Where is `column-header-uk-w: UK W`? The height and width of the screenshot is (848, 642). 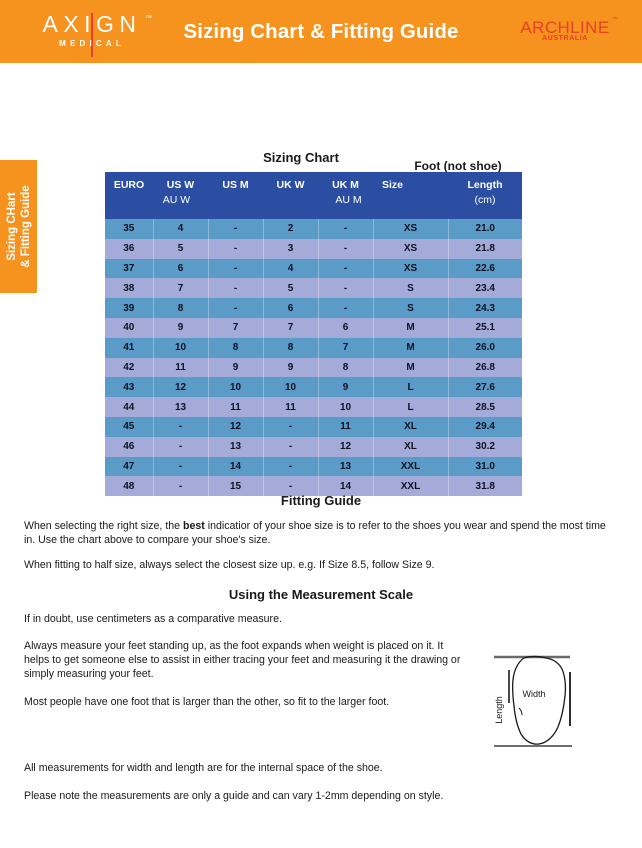
column-header-uk-w: UK W is located at coordinates (290, 195).